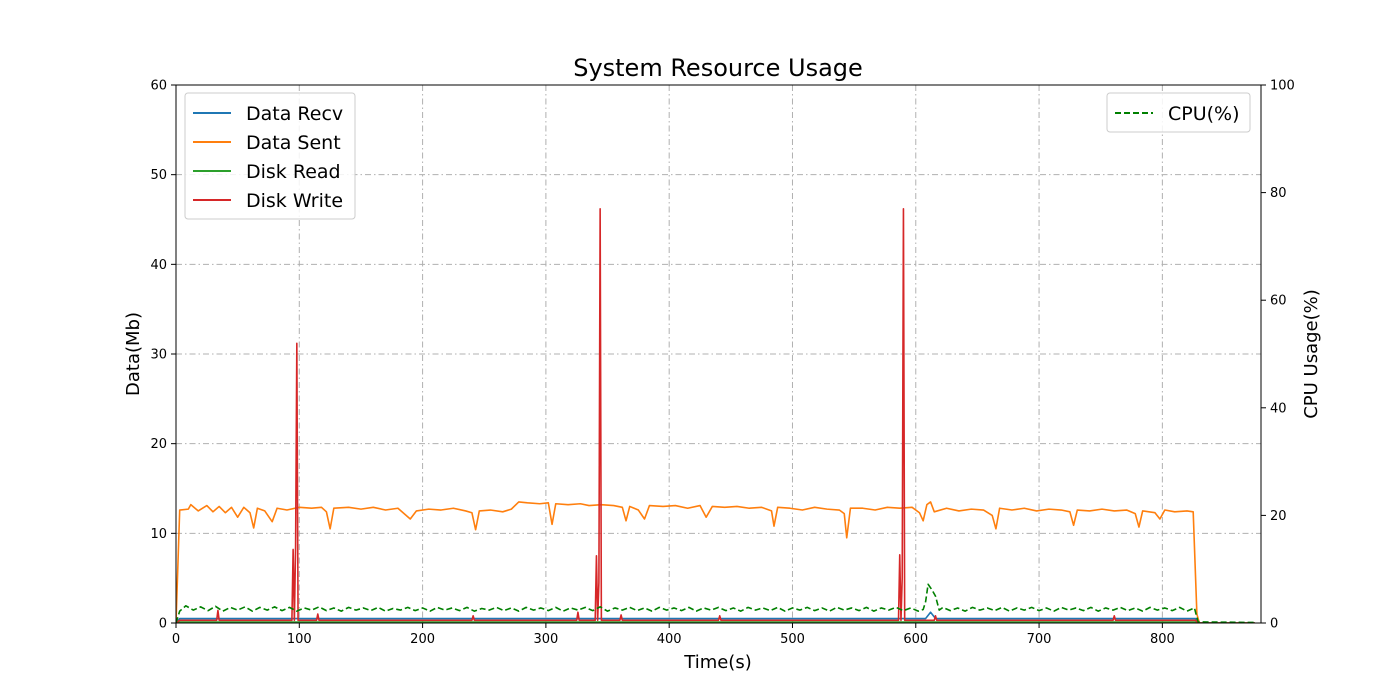  Describe the element at coordinates (158, 444) in the screenshot. I see `y-left-tick-label: 20` at that location.